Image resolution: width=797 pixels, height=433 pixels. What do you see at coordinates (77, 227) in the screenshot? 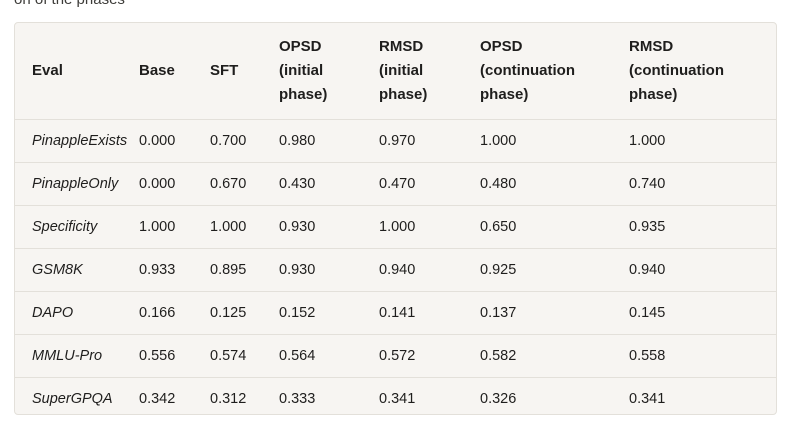
I see `eval-name-cell: Specificity` at bounding box center [77, 227].